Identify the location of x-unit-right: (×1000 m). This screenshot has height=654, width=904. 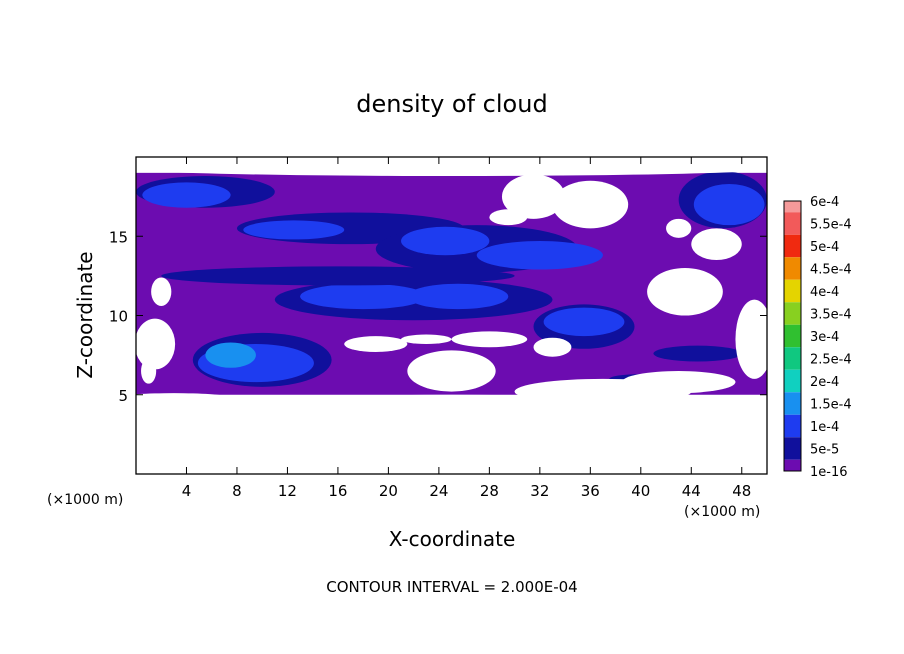
(722, 512).